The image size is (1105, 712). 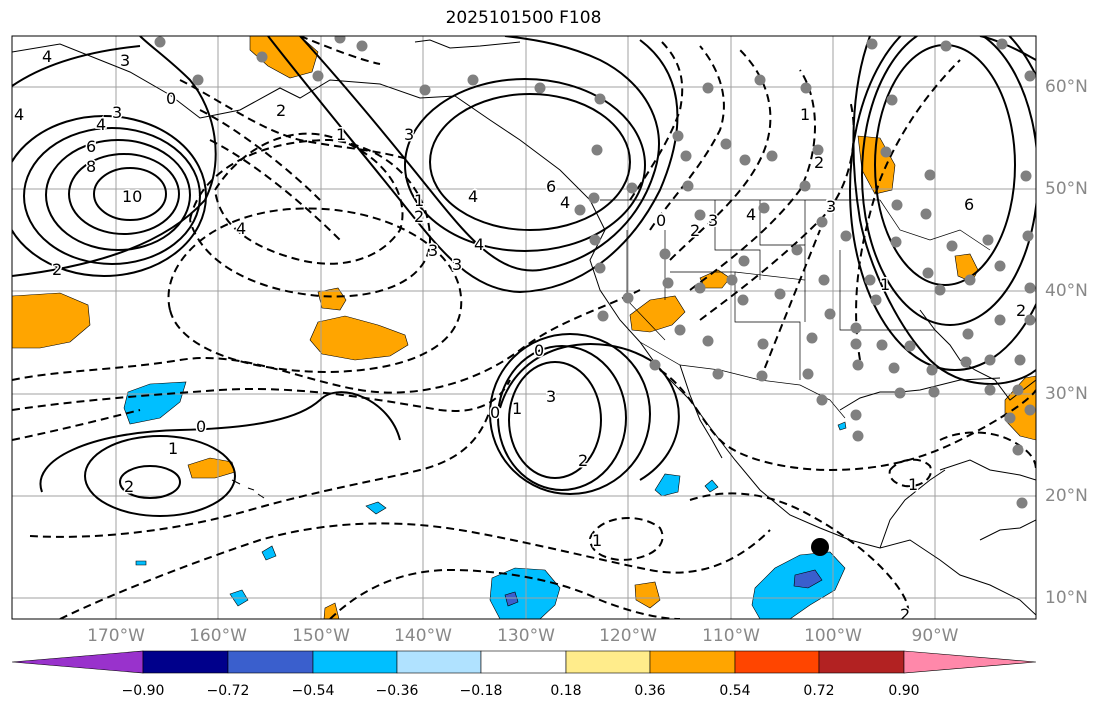 What do you see at coordinates (566, 691) in the screenshot?
I see `colorbar-tick-label: 0.18` at bounding box center [566, 691].